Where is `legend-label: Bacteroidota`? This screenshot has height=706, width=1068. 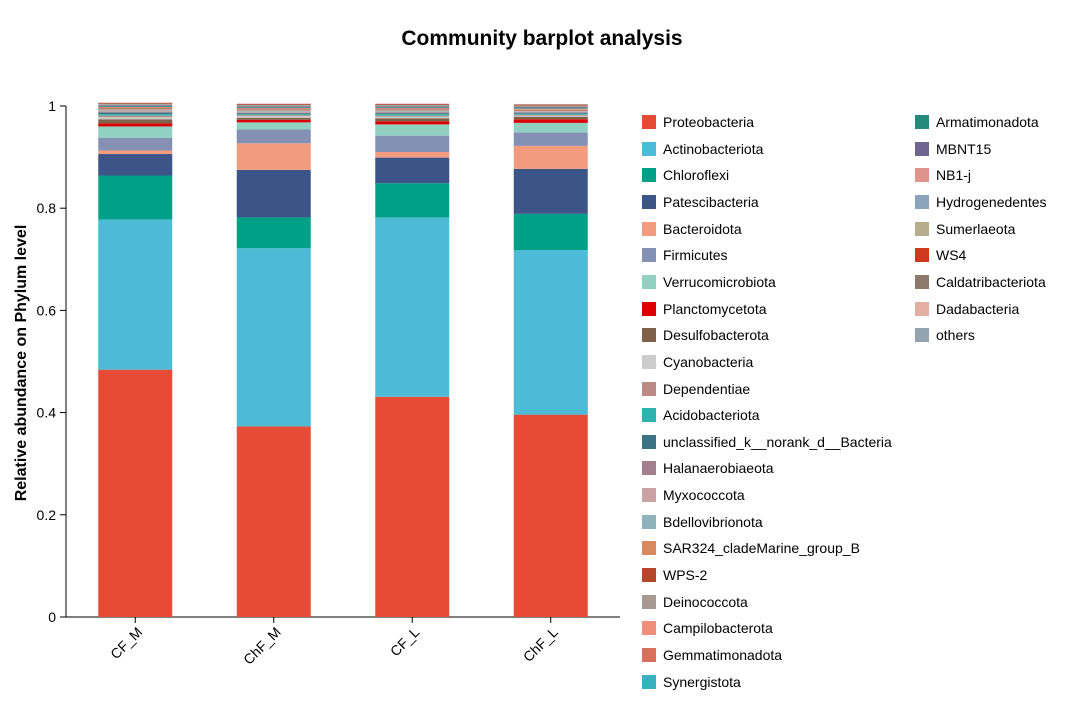
legend-label: Bacteroidota is located at coordinates (702, 228).